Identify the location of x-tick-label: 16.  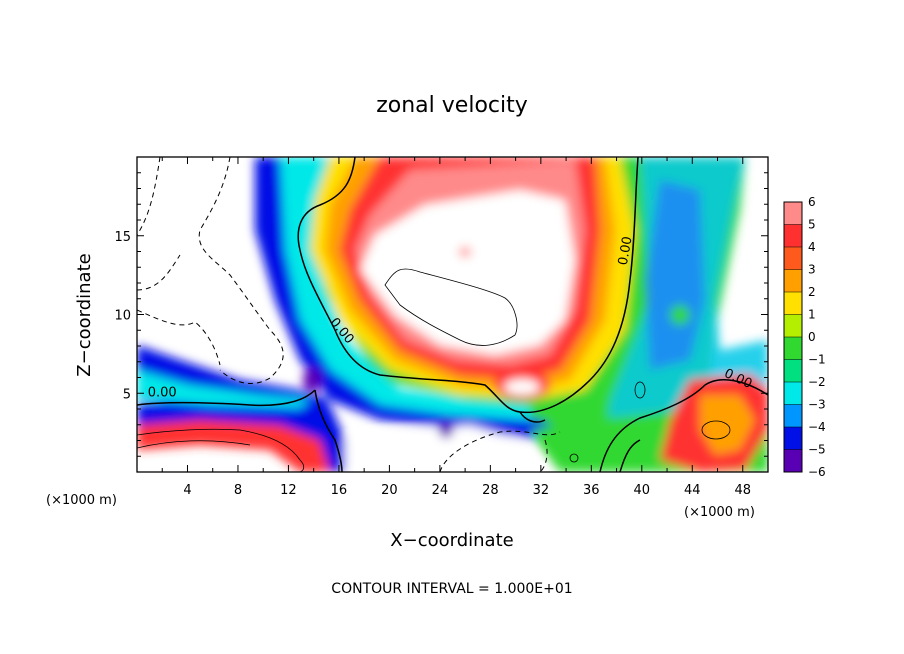
(339, 490).